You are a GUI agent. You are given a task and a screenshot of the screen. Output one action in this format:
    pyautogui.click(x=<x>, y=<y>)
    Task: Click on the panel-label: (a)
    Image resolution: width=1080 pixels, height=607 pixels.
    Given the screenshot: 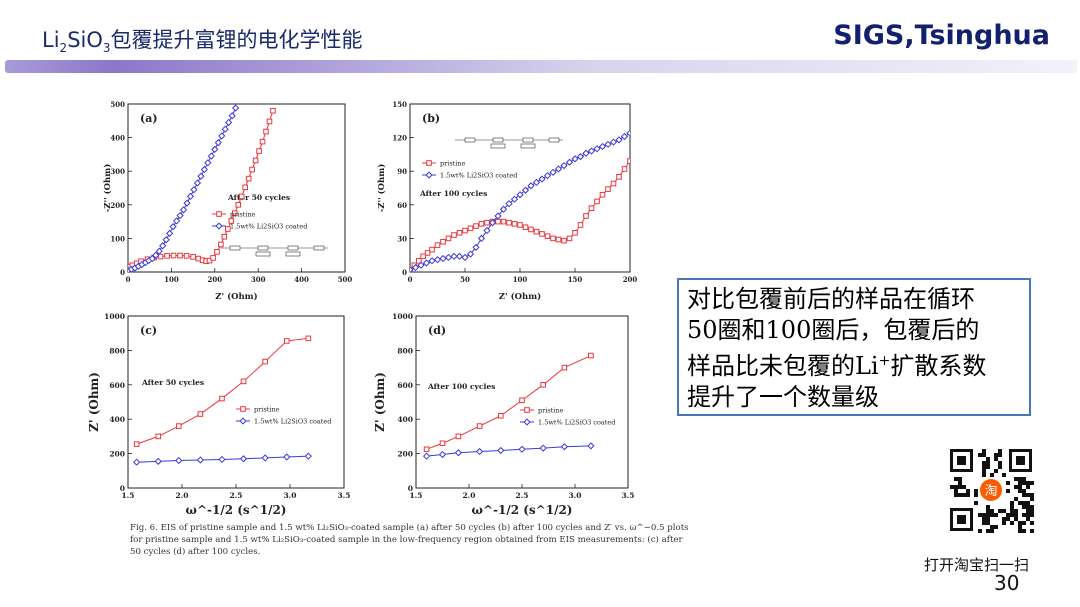 What is the action you would take?
    pyautogui.click(x=149, y=118)
    